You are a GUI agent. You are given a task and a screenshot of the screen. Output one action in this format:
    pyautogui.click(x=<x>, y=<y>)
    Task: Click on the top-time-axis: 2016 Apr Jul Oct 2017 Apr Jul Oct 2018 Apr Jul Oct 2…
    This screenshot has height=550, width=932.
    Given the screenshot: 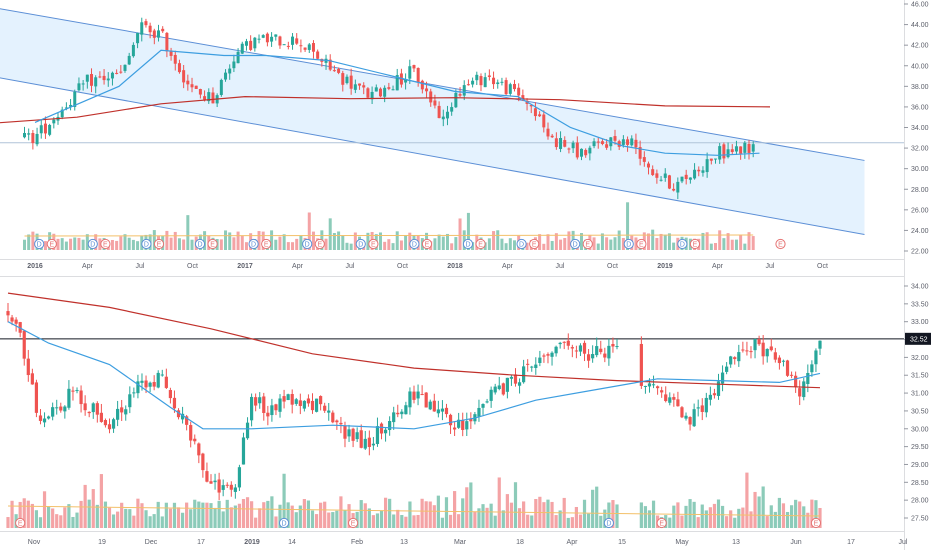 What is the action you would take?
    pyautogui.click(x=427, y=266)
    